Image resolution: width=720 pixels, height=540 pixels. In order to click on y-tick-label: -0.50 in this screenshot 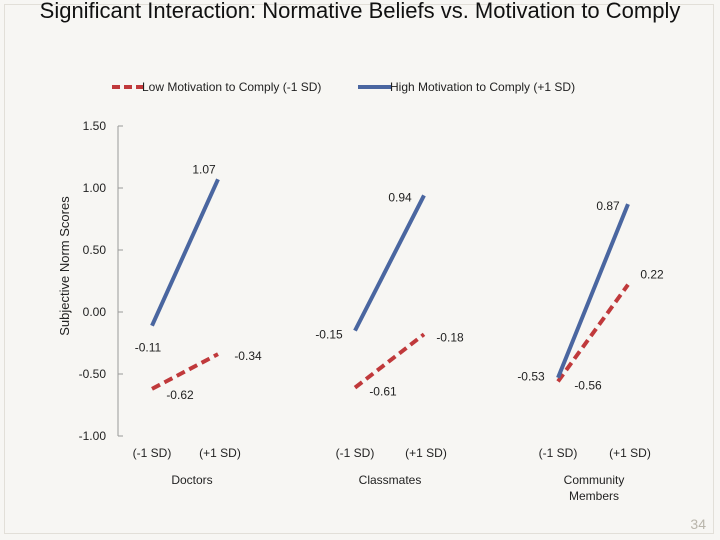, I will do `click(93, 374)`.